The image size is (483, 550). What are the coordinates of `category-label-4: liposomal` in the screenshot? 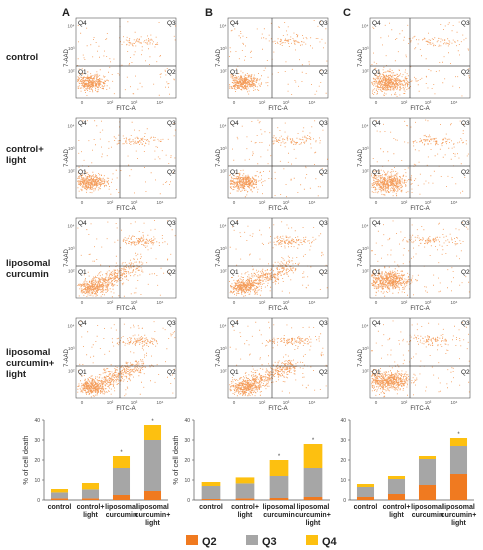 It's located at (458, 507).